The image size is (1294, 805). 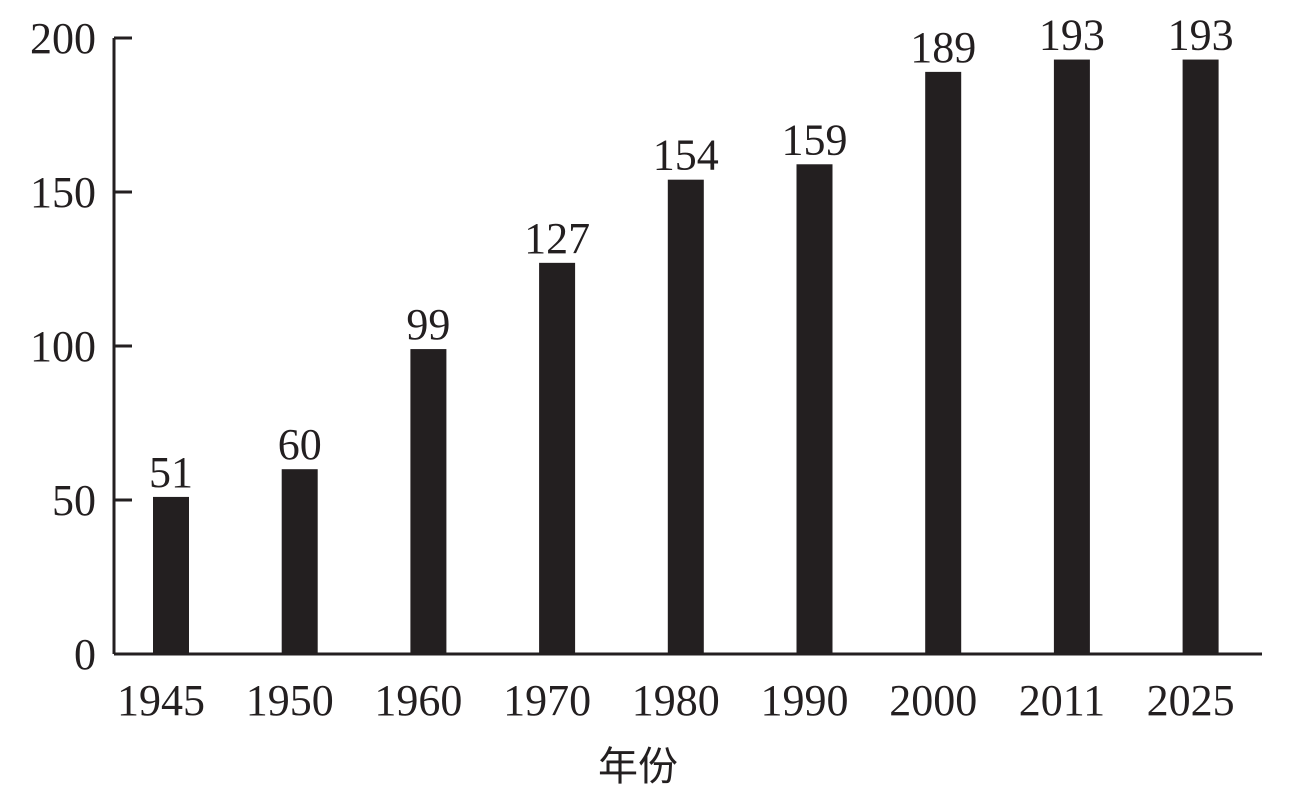 What do you see at coordinates (63, 192) in the screenshot?
I see `y-tick-label: 150` at bounding box center [63, 192].